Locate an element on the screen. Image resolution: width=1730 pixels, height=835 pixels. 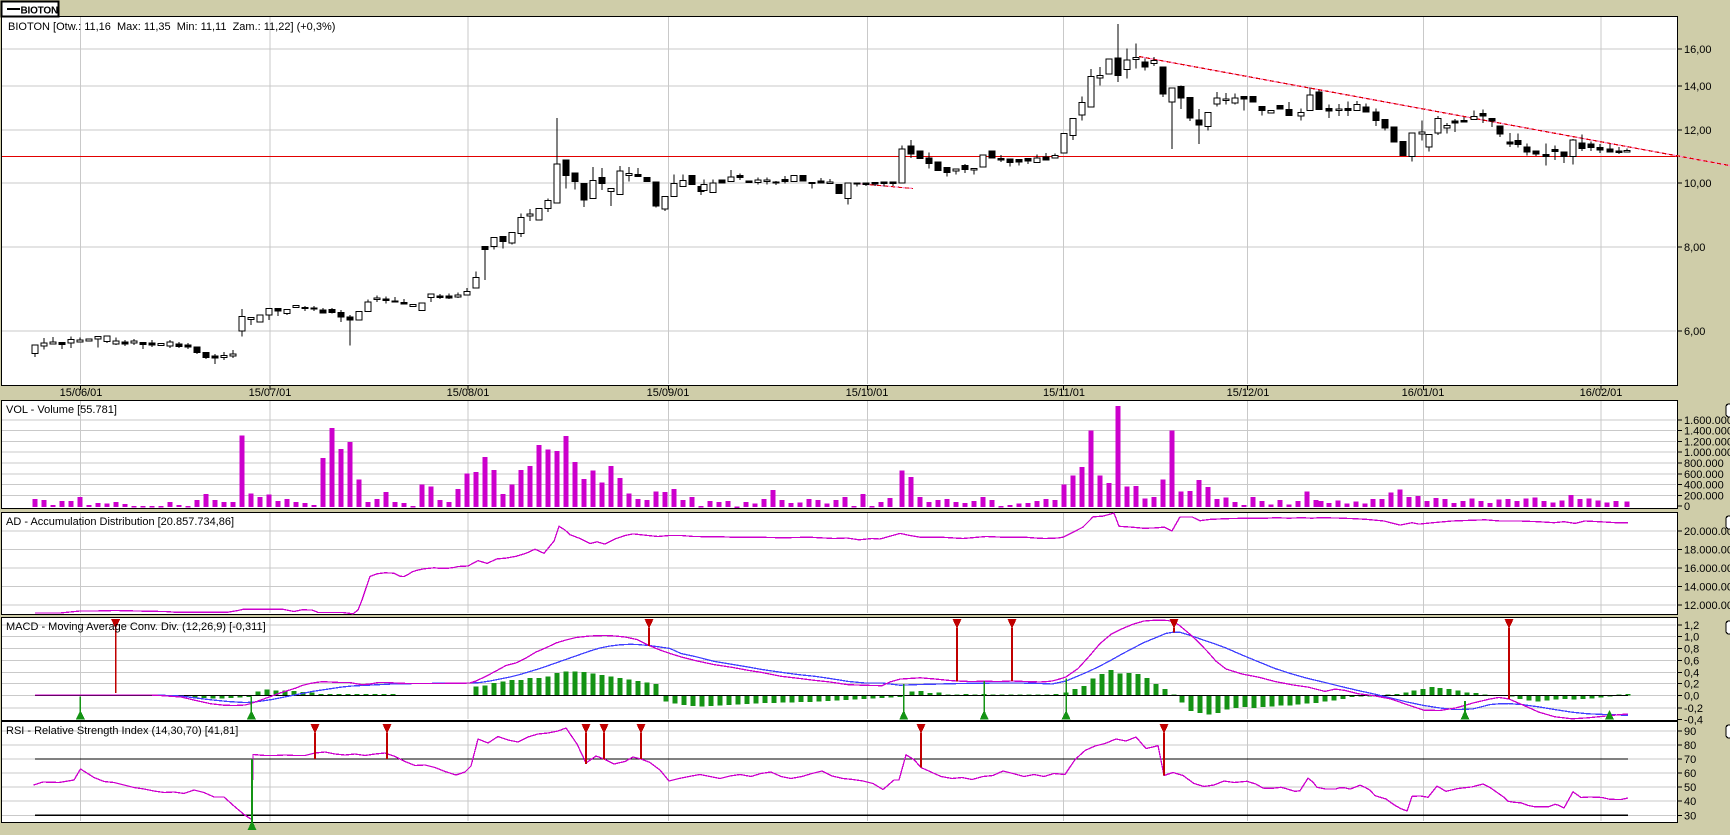
svg-text: VOL - Volume [55.781] is located at coordinates (61, 410).